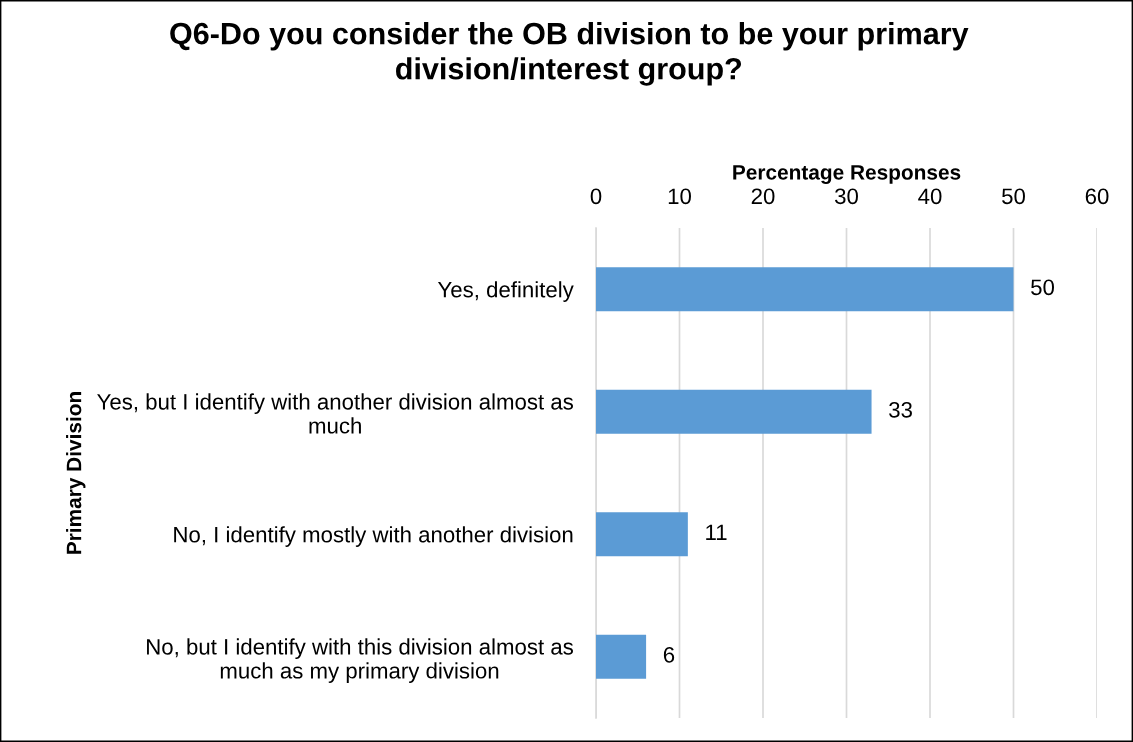  What do you see at coordinates (360, 660) in the screenshot?
I see `y-tick-label: No, but I identify with this division almost as much as my primary division` at bounding box center [360, 660].